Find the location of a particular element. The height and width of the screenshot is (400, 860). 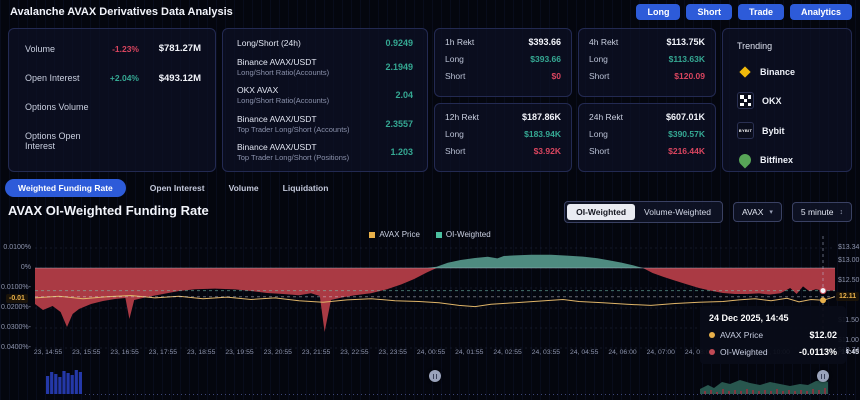

ratio-row: OKX AVAX Long/Short Ratio(Accounts) 2.04 is located at coordinates (325, 95).